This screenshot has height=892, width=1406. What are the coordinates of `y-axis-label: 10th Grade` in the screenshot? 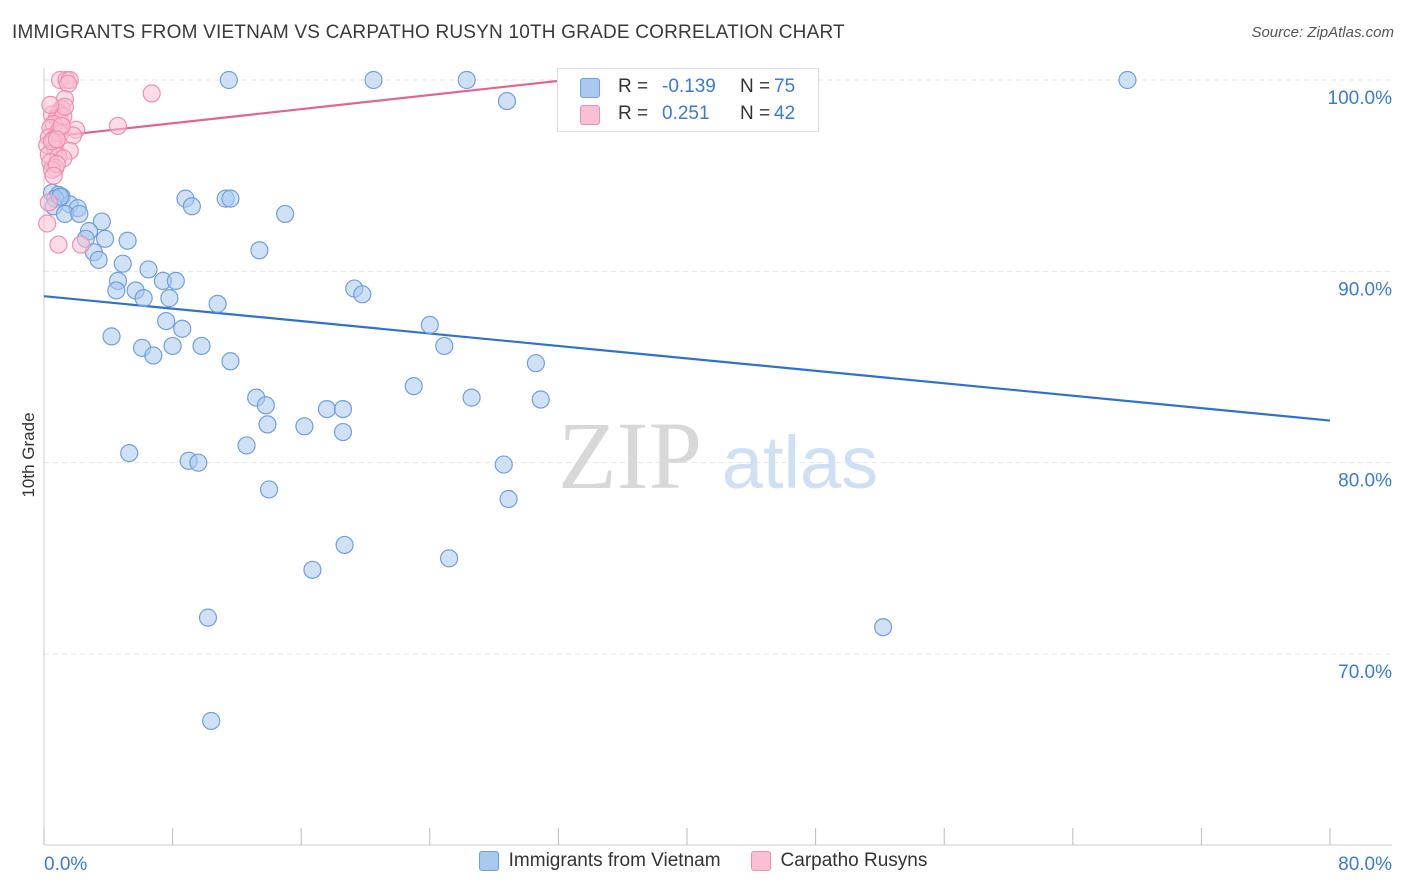 It's located at (28, 454).